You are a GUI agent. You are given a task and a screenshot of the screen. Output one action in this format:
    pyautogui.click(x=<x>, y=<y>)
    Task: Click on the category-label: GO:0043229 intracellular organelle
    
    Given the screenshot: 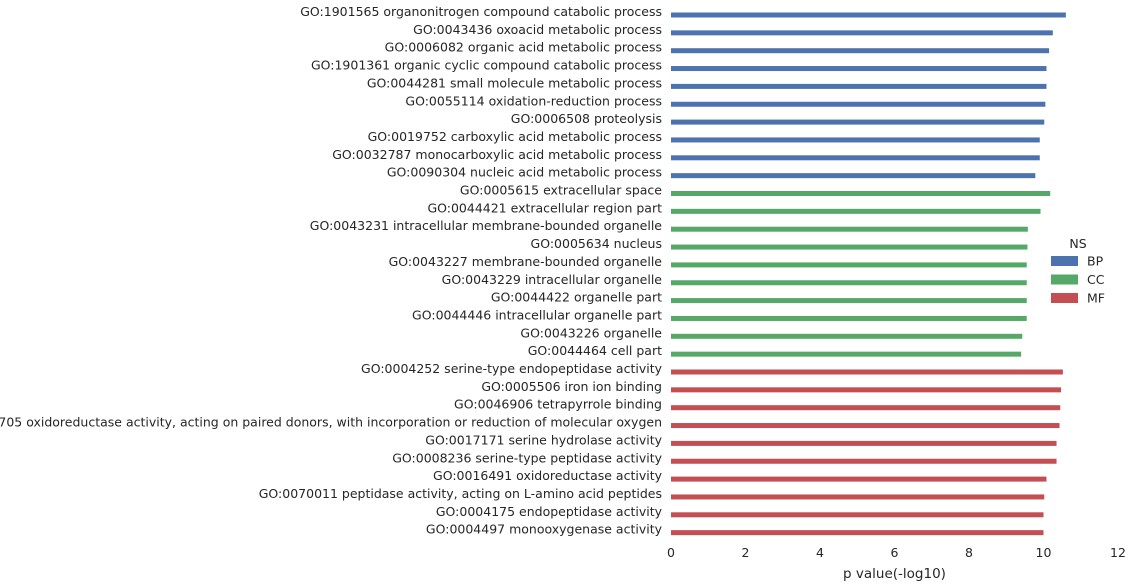 What is the action you would take?
    pyautogui.click(x=552, y=279)
    